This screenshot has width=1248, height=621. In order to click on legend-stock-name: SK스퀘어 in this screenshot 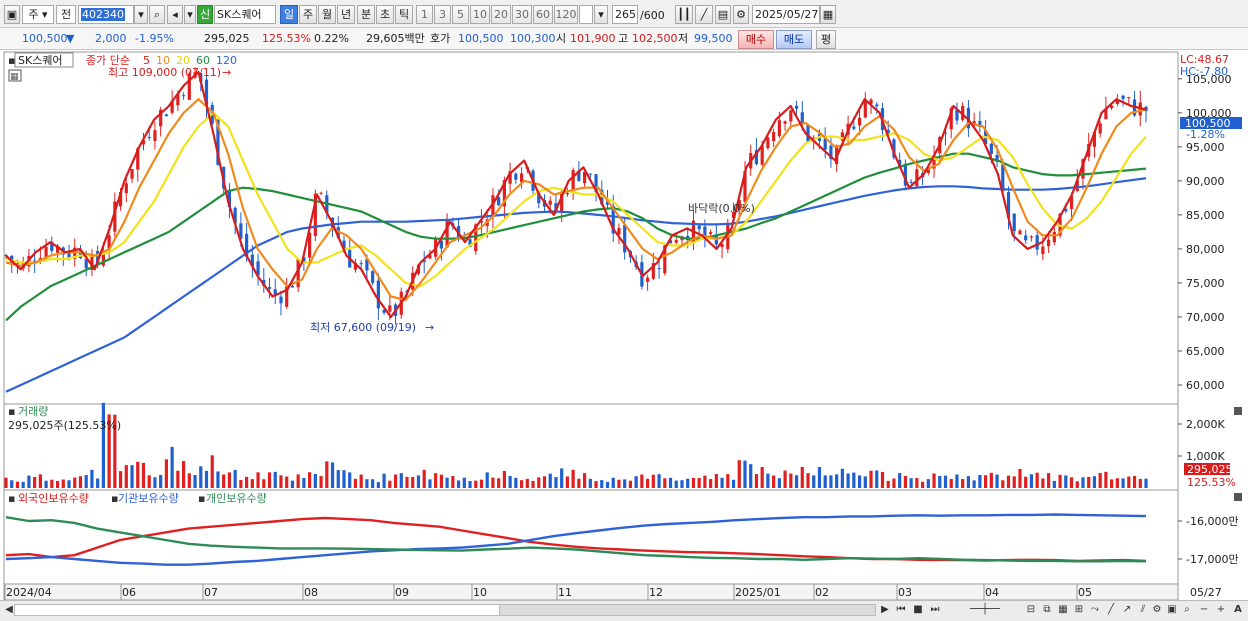, I will do `click(40, 60)`.